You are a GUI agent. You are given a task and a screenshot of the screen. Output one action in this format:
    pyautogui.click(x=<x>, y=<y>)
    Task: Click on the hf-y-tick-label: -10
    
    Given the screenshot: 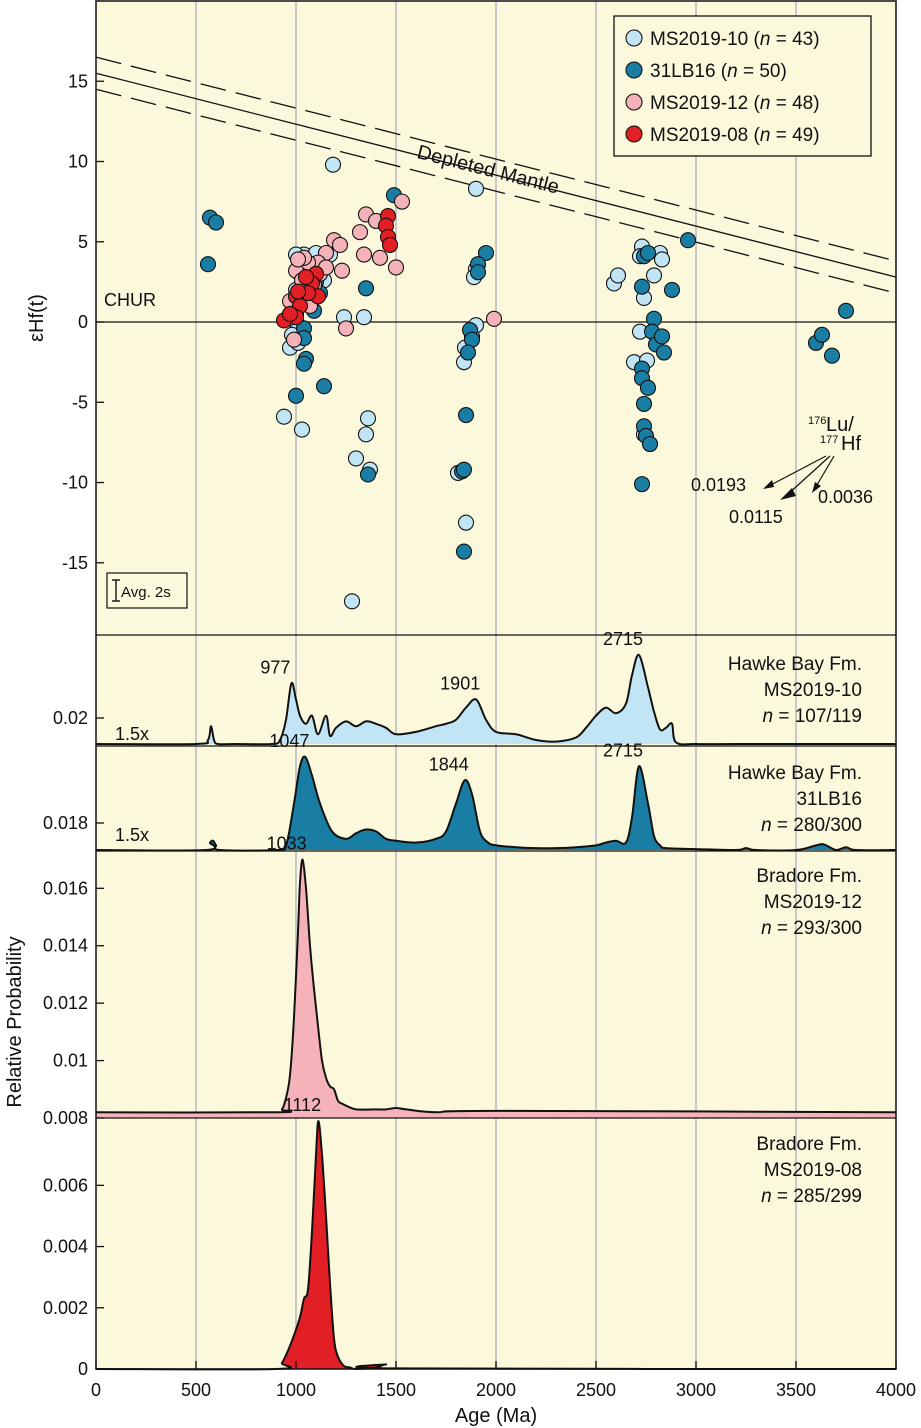 What is the action you would take?
    pyautogui.click(x=75, y=483)
    